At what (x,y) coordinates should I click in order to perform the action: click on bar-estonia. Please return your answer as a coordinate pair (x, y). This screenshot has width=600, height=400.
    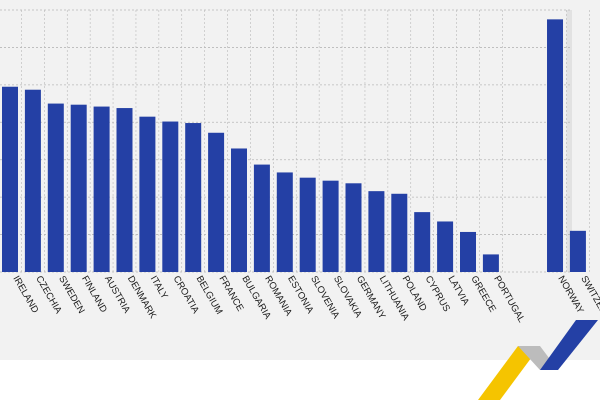
    Looking at the image, I should click on (284, 222).